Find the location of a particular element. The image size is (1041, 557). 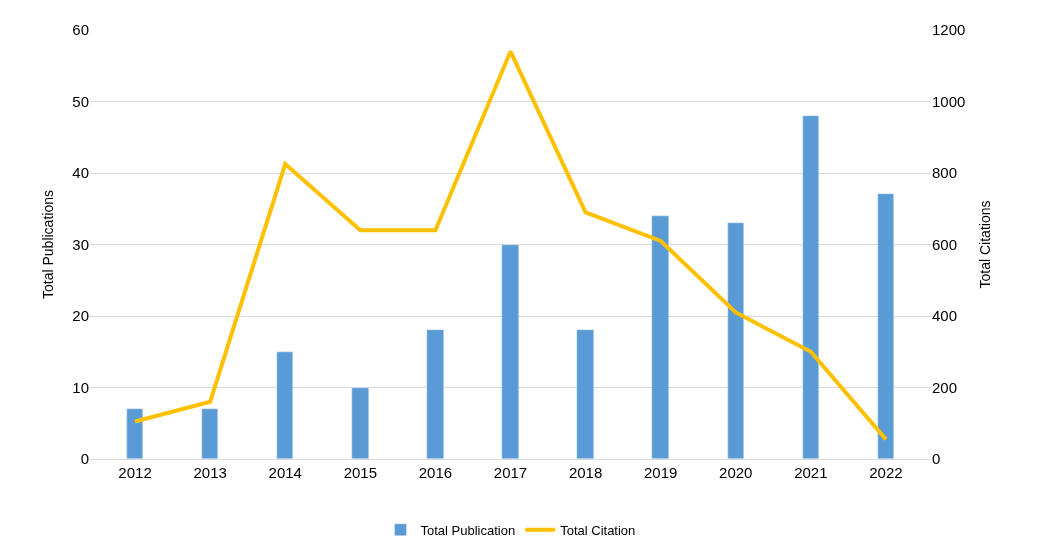

y2-tick-label: 1200 is located at coordinates (949, 30).